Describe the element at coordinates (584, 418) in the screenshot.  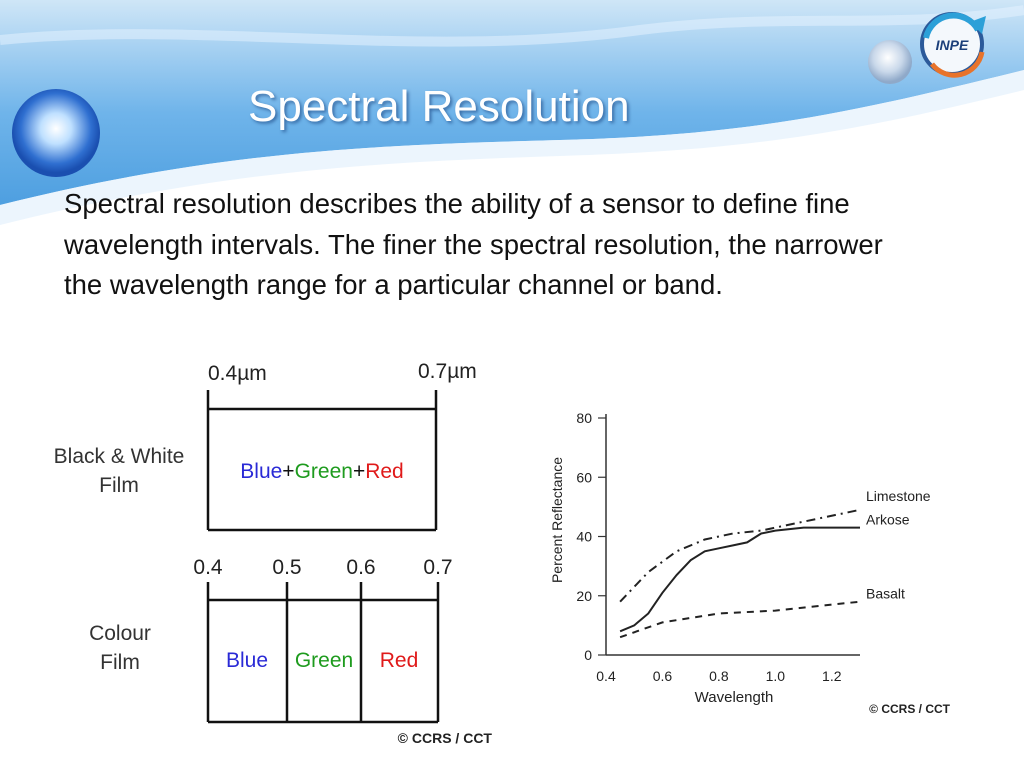
I see `chart-y-tick-label: 80` at that location.